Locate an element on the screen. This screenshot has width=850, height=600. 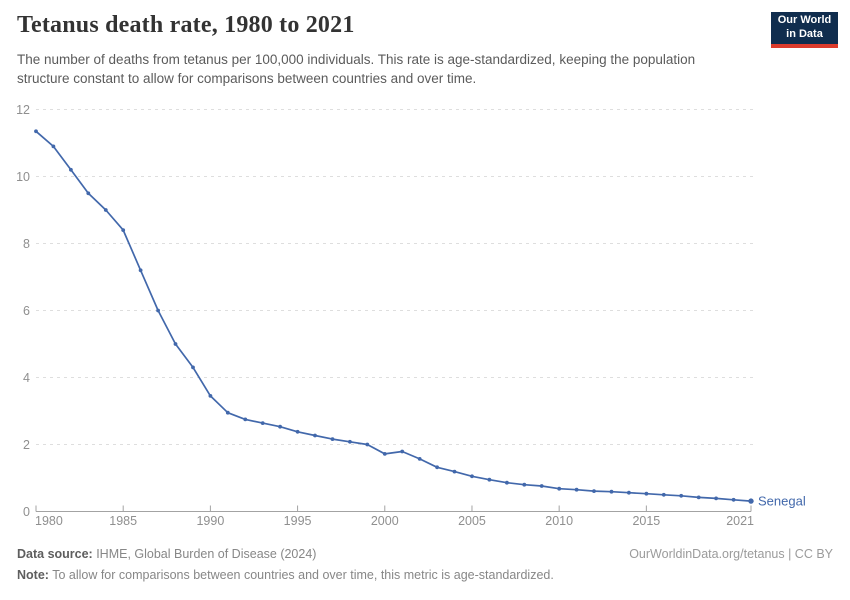
data-source-text: IHME, Global Burden of Disease (2024) is located at coordinates (204, 554).